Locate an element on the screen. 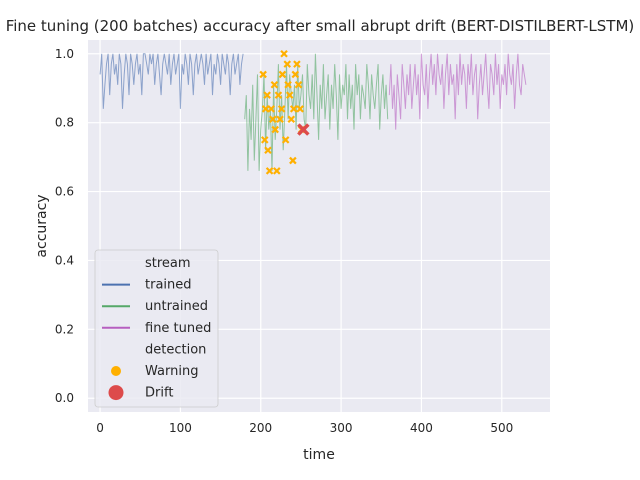  x-tick-label: 200 is located at coordinates (260, 428).